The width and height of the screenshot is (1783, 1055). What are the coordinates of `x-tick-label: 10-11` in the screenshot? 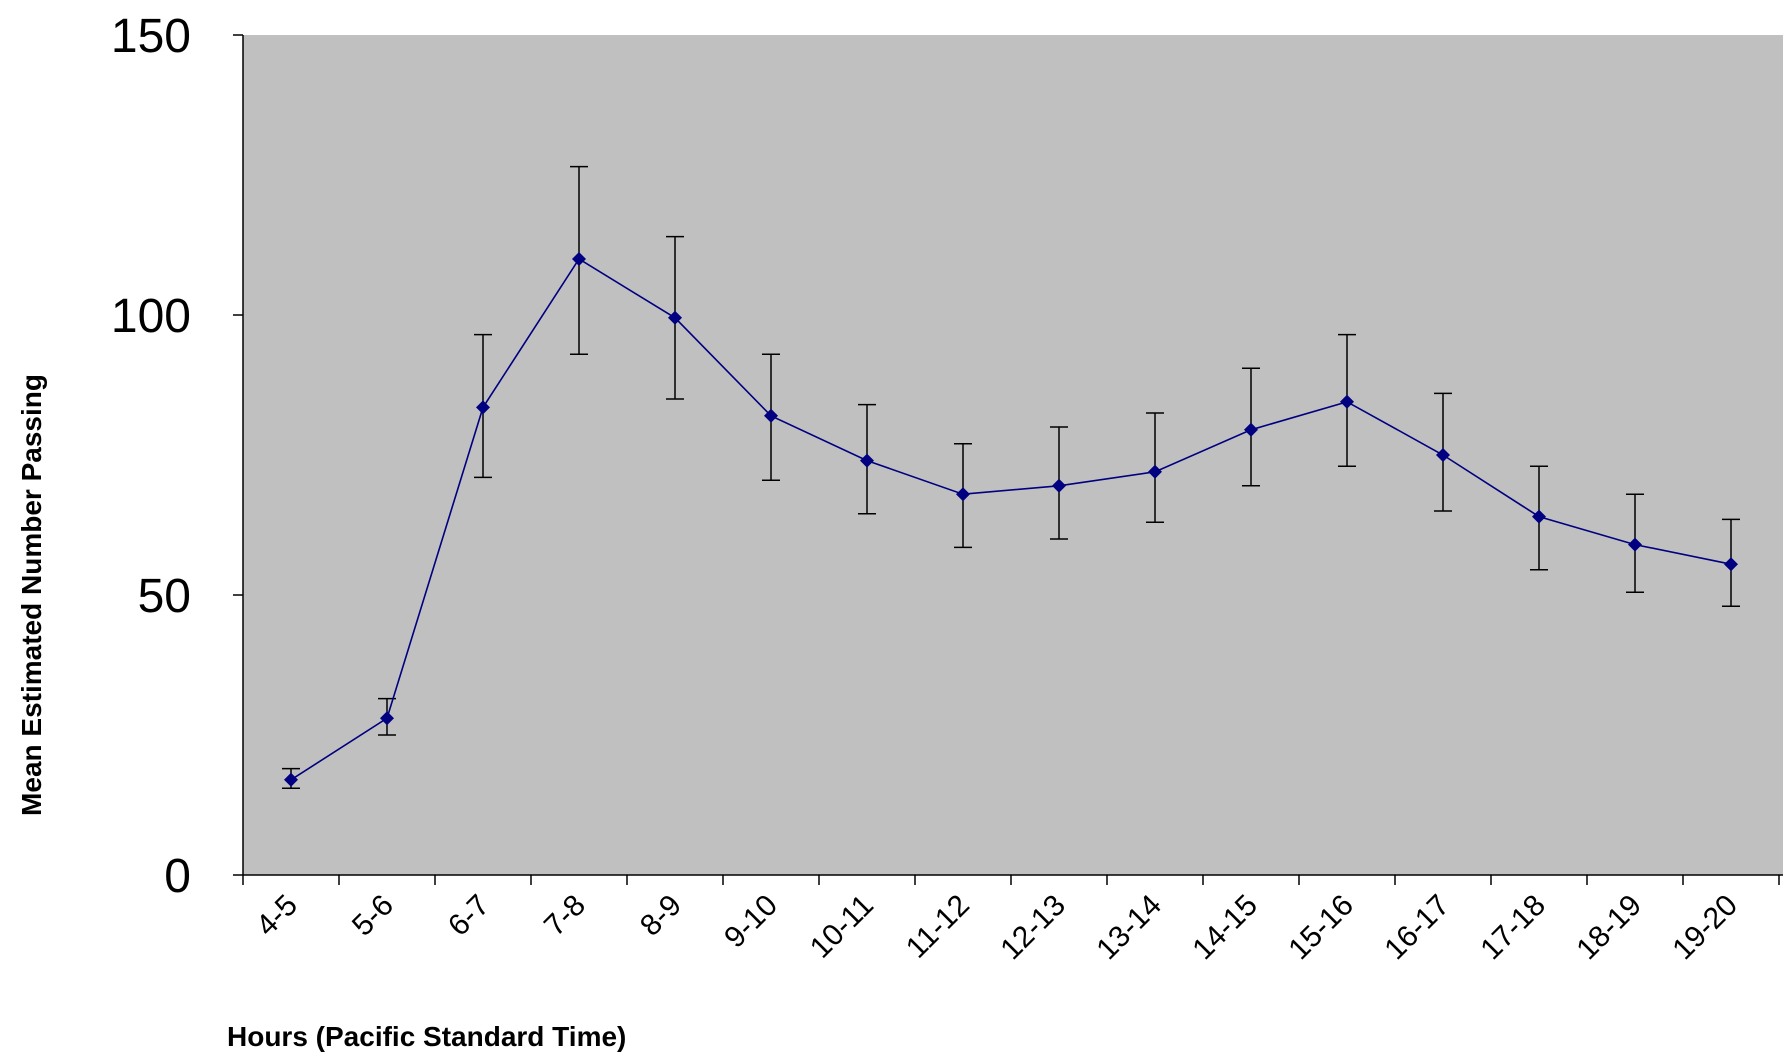 It's located at (842, 927).